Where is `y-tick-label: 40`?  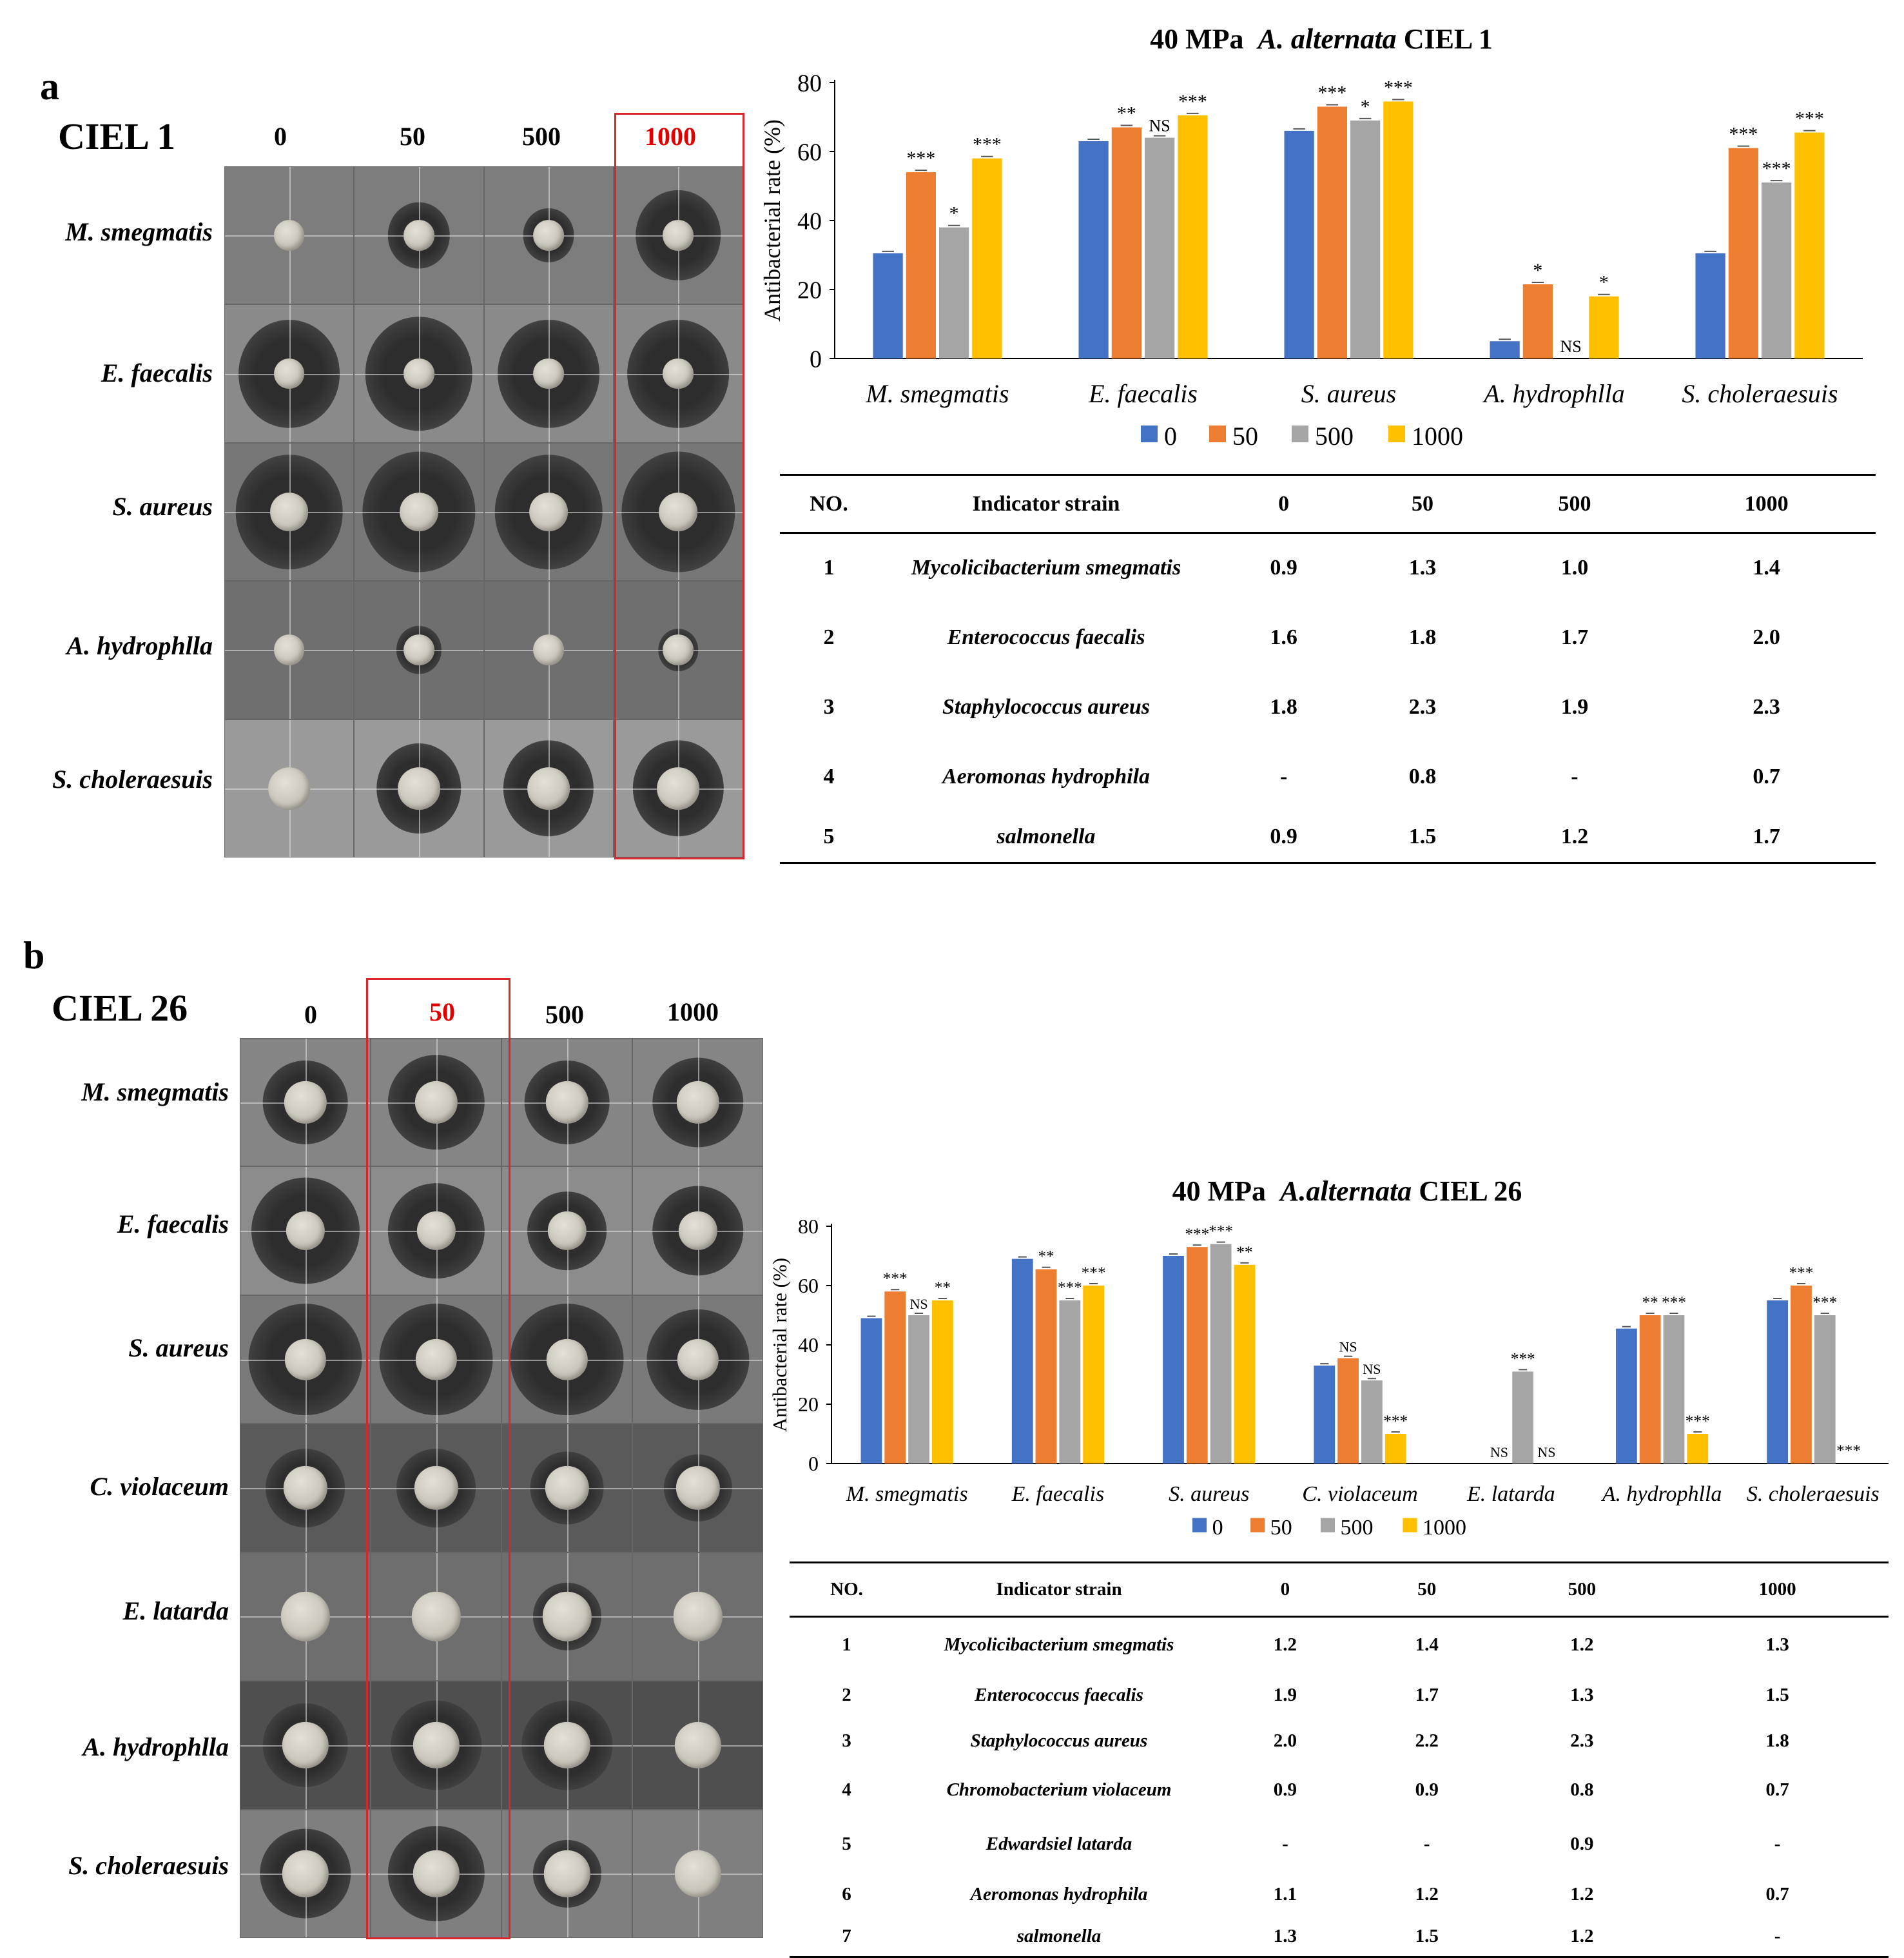
y-tick-label: 40 is located at coordinates (808, 1345).